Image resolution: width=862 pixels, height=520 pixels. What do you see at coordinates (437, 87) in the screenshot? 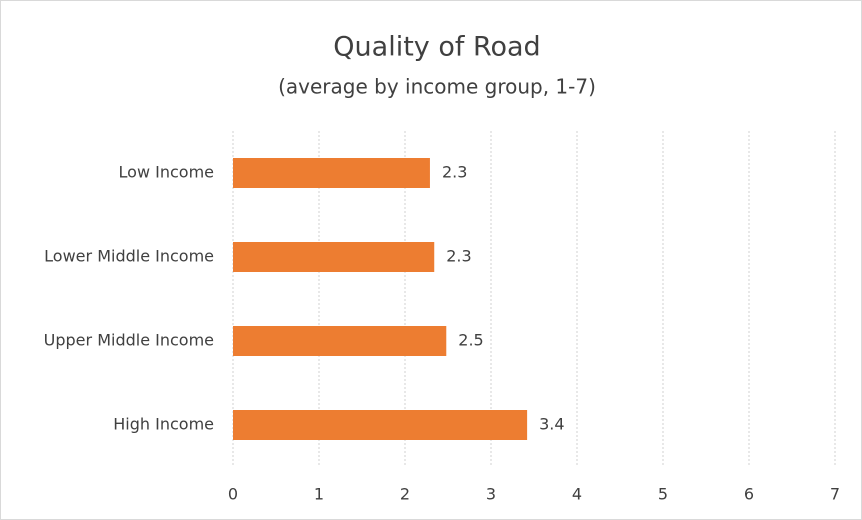
I see `chart-subtitle: (average by income group, 1-7)` at bounding box center [437, 87].